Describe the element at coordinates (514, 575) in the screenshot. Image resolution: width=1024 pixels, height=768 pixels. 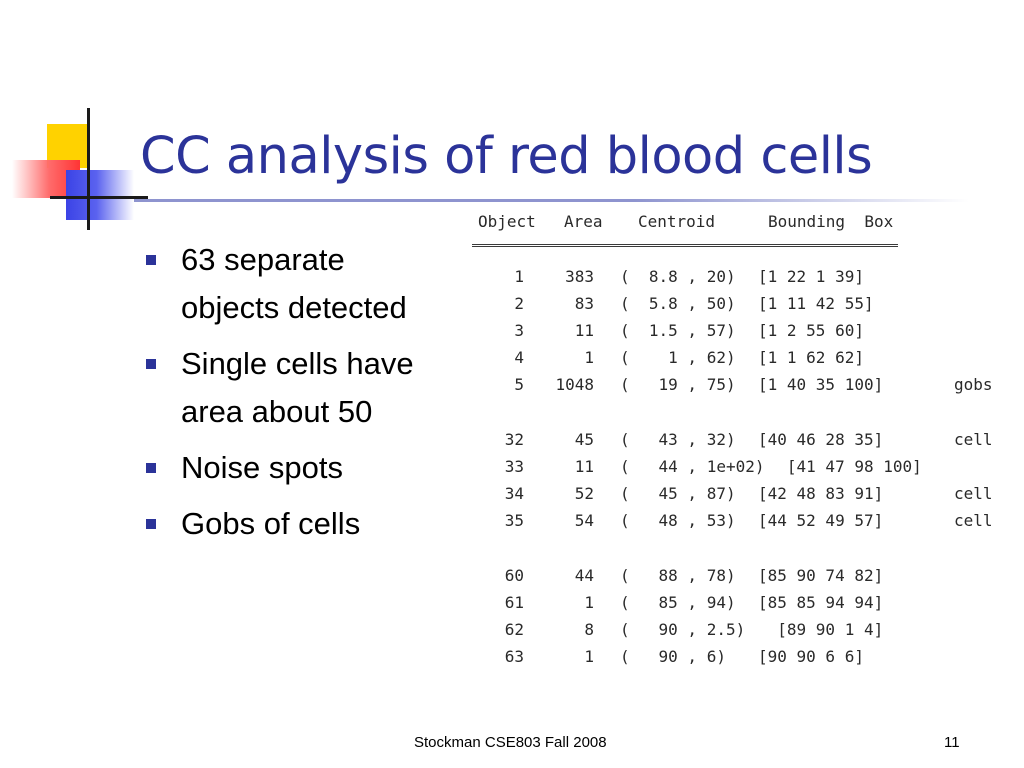
I see `cell-object: 60` at that location.